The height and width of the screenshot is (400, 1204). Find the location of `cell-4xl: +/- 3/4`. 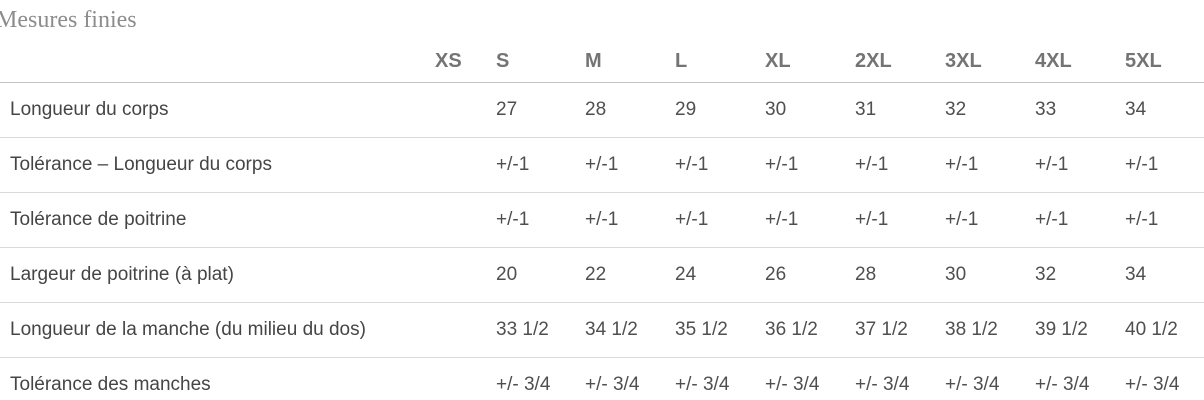

cell-4xl: +/- 3/4 is located at coordinates (1080, 378).